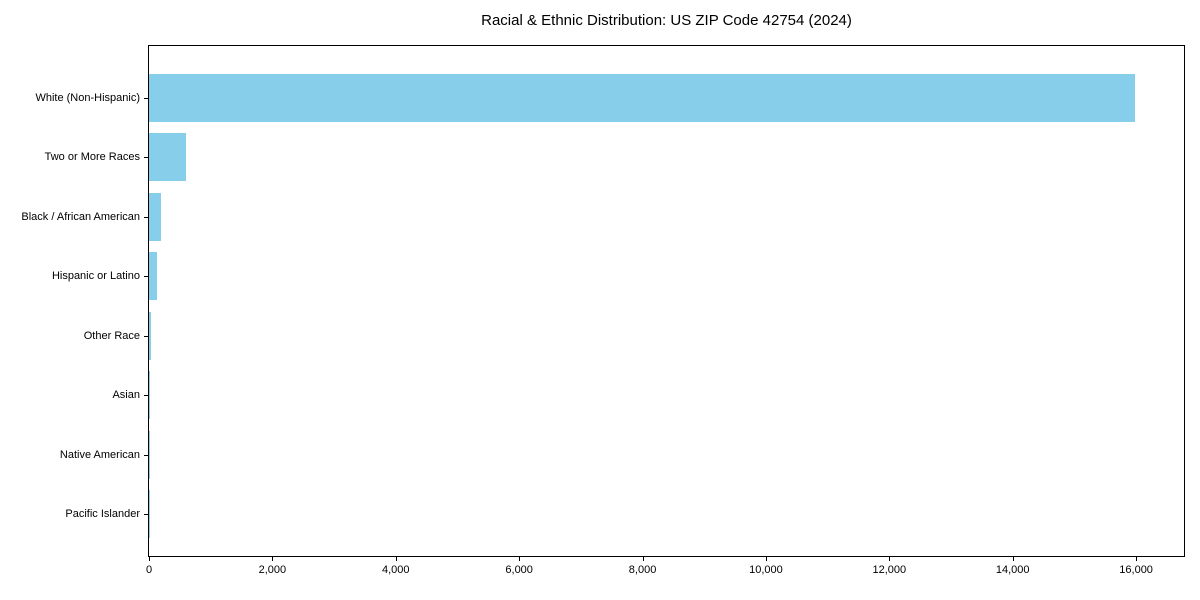 The image size is (1200, 600). Describe the element at coordinates (168, 157) in the screenshot. I see `bar-two-or-more-races` at that location.